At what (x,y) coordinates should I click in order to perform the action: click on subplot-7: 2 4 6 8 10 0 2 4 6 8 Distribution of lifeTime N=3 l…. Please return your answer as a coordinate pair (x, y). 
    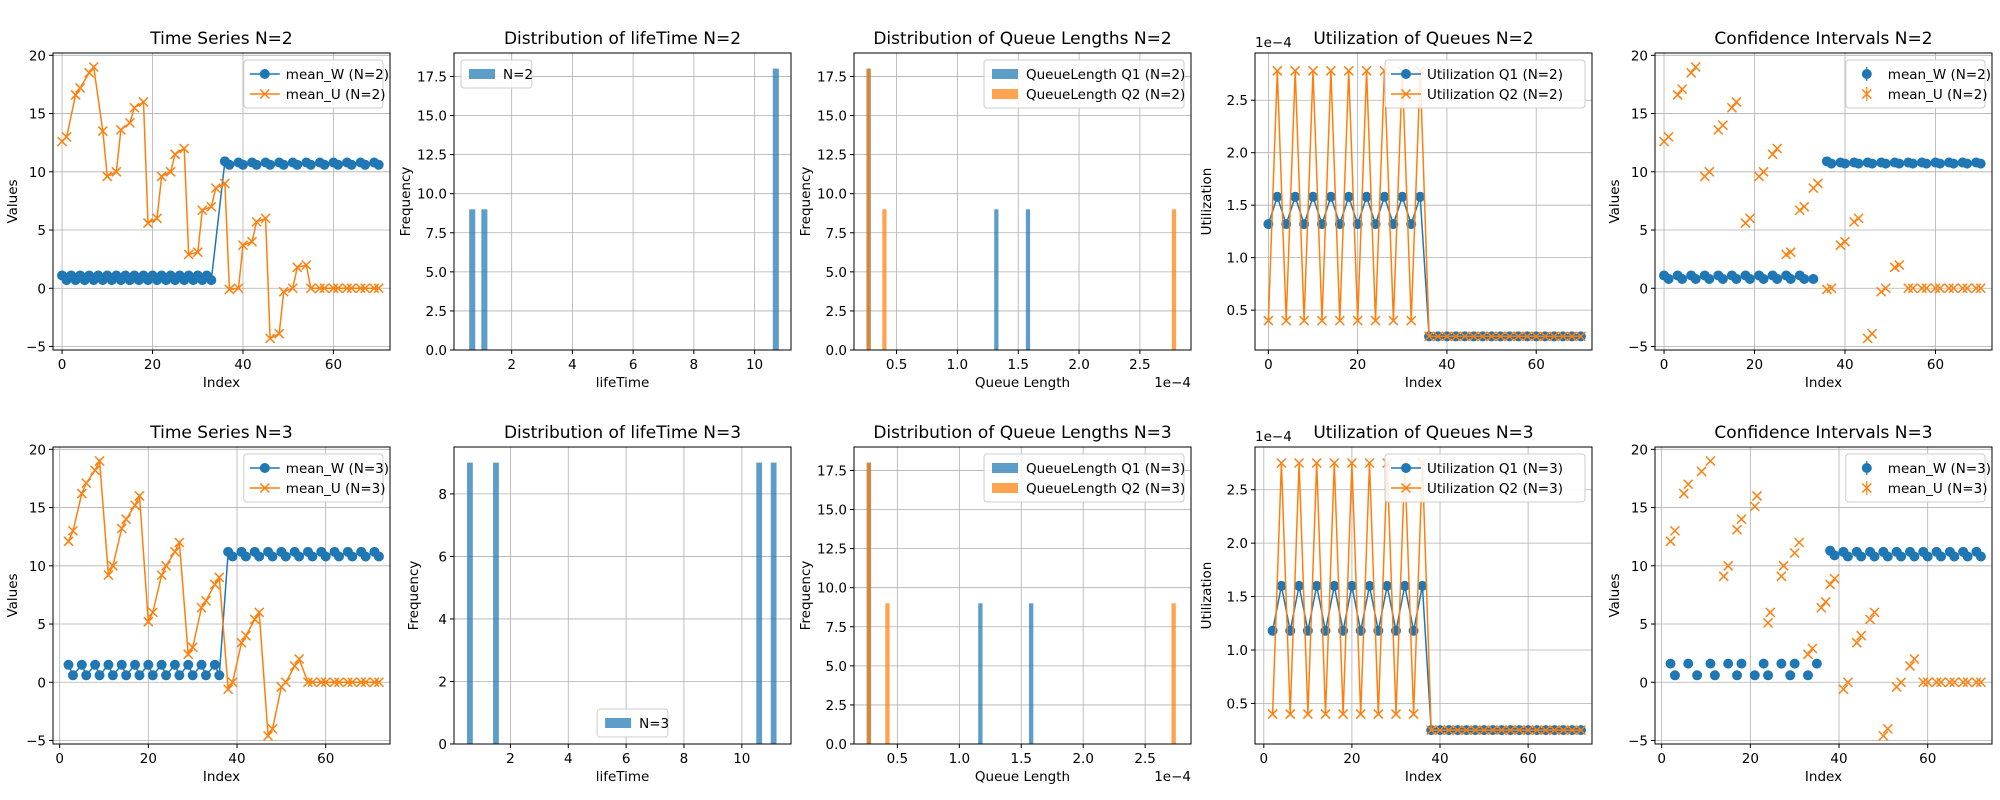
    Looking at the image, I should click on (599, 604).